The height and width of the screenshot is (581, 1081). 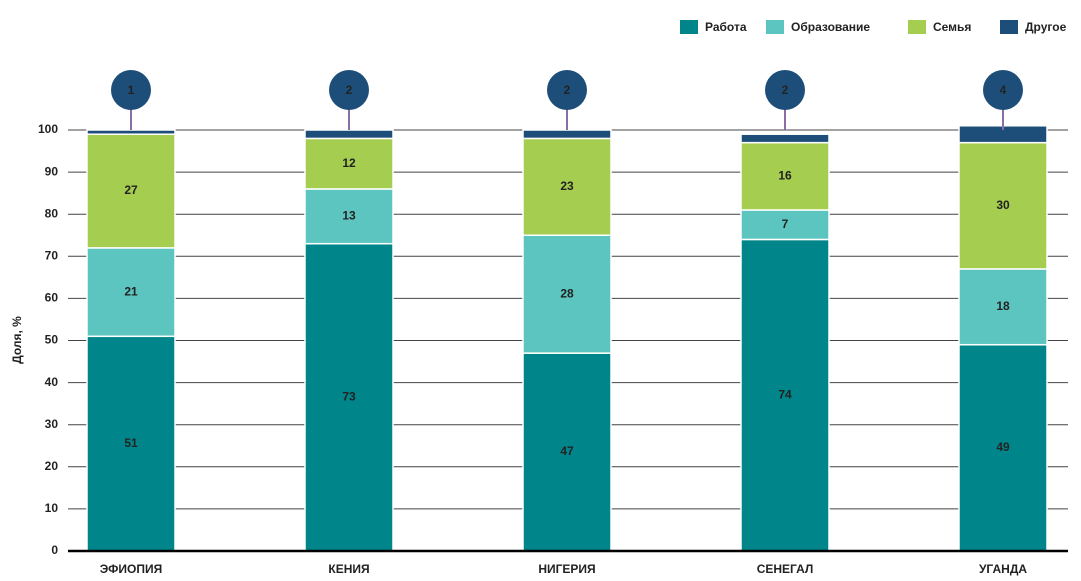 What do you see at coordinates (54, 550) in the screenshot?
I see `y-tick-label: 0` at bounding box center [54, 550].